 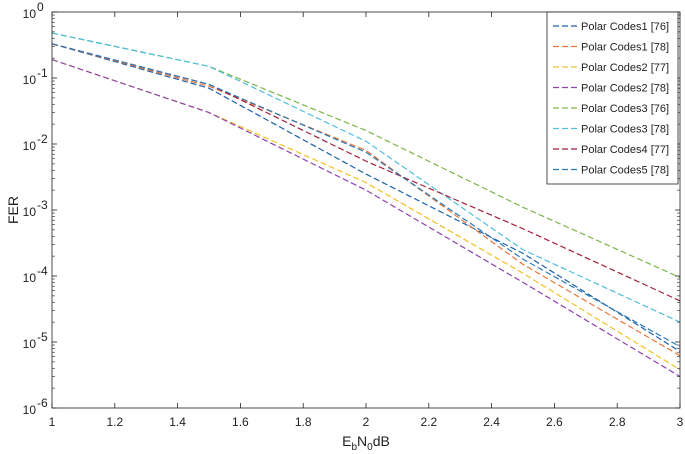 What do you see at coordinates (680, 422) in the screenshot?
I see `x-tick-label: 3` at bounding box center [680, 422].